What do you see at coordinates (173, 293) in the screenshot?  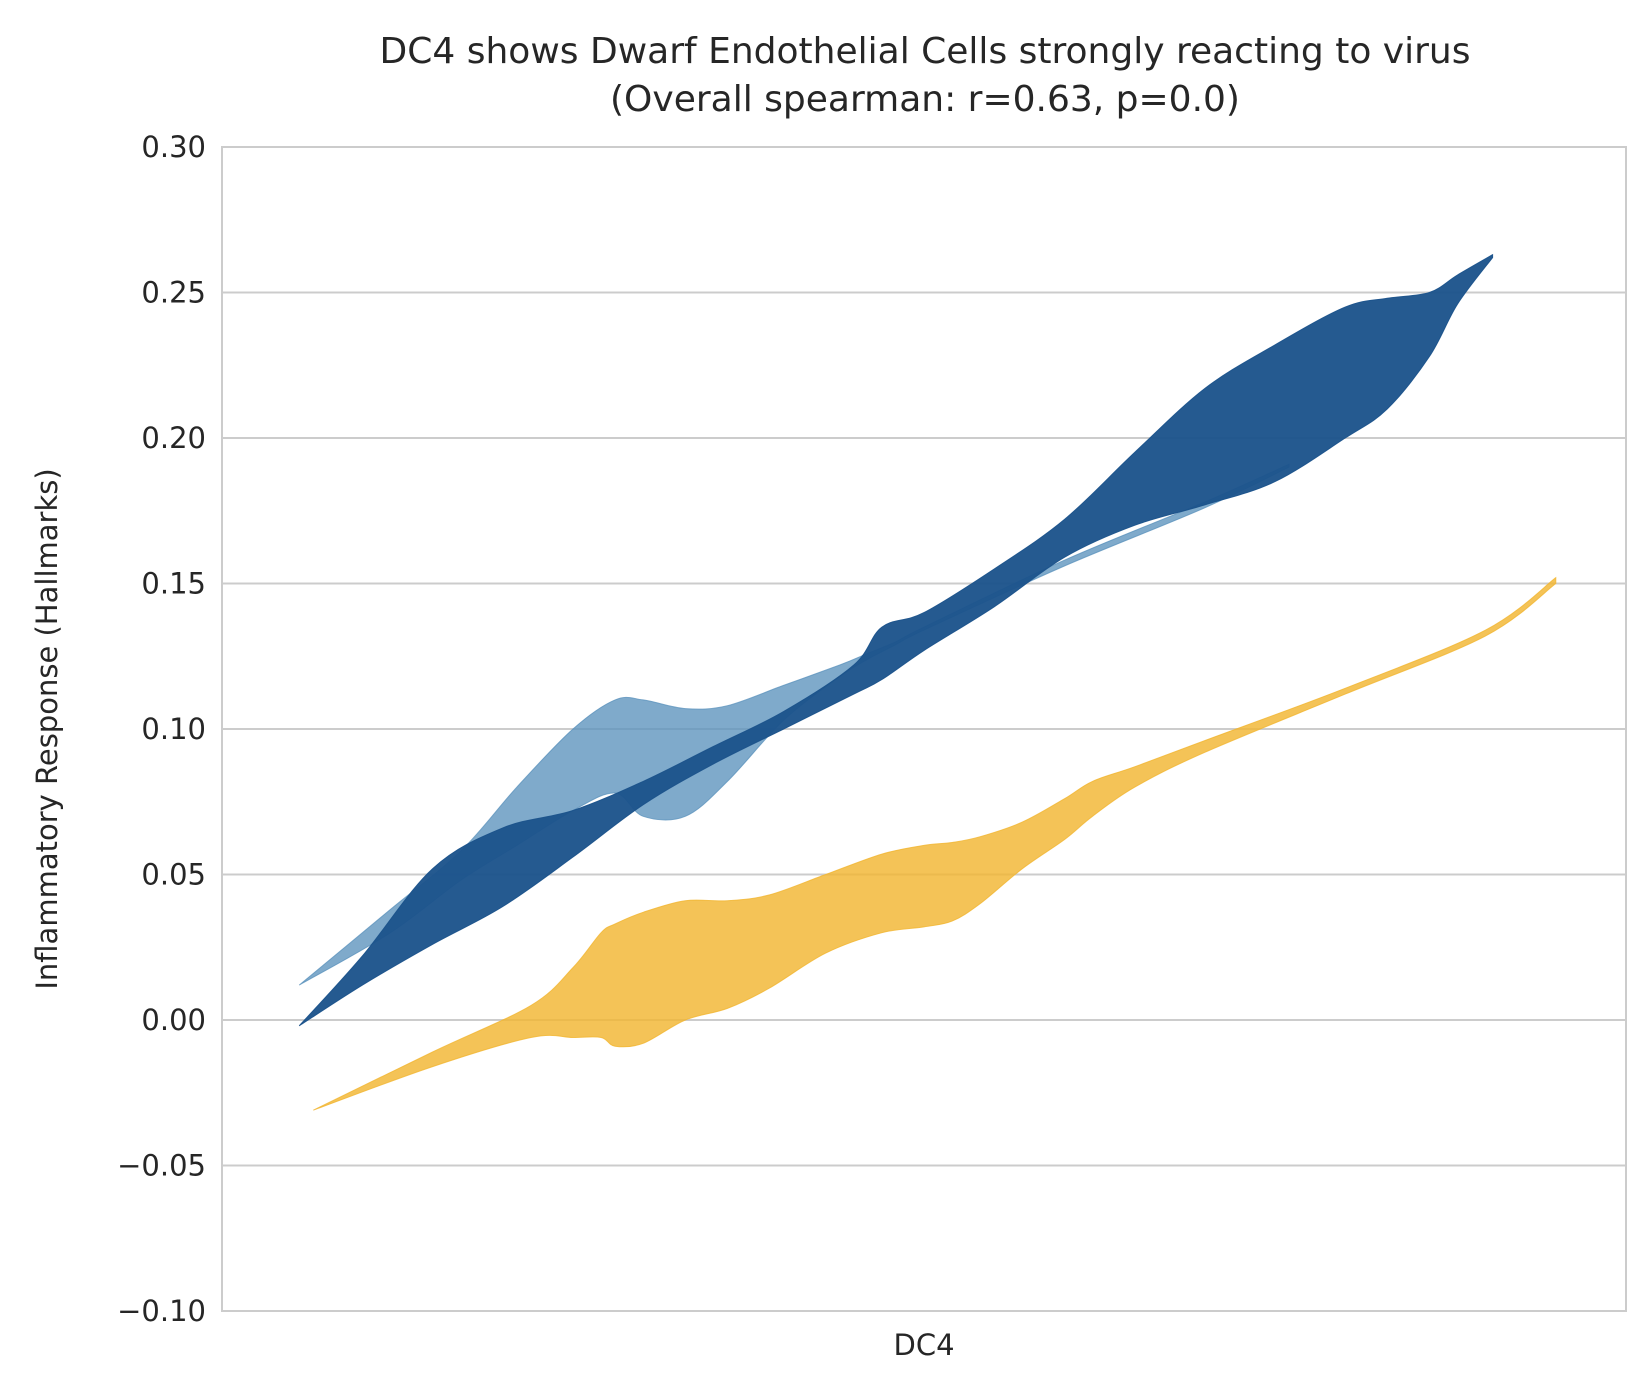 I see `y-tick-label: 0.25` at bounding box center [173, 293].